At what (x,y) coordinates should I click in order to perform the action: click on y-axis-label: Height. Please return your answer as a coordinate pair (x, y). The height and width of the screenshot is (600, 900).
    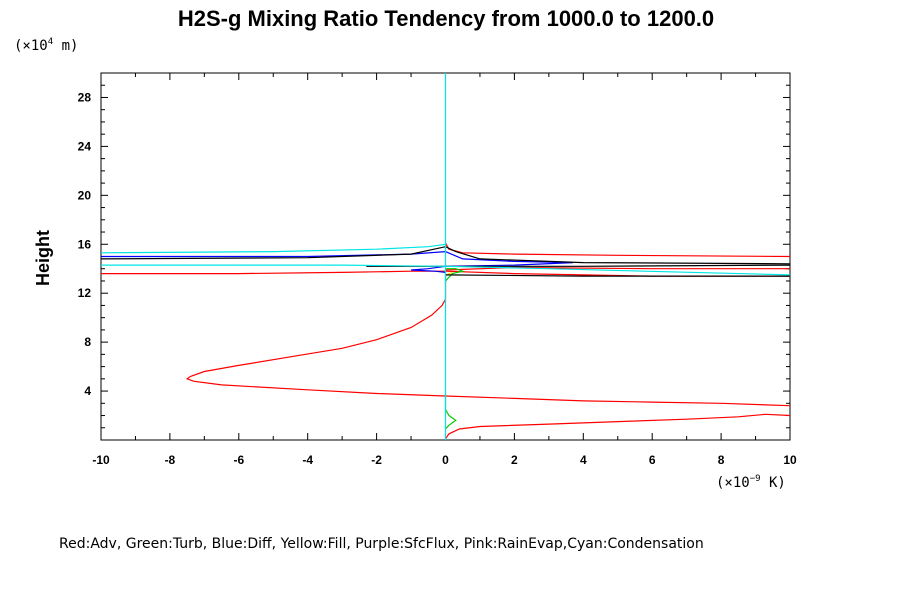
    Looking at the image, I should click on (43, 258).